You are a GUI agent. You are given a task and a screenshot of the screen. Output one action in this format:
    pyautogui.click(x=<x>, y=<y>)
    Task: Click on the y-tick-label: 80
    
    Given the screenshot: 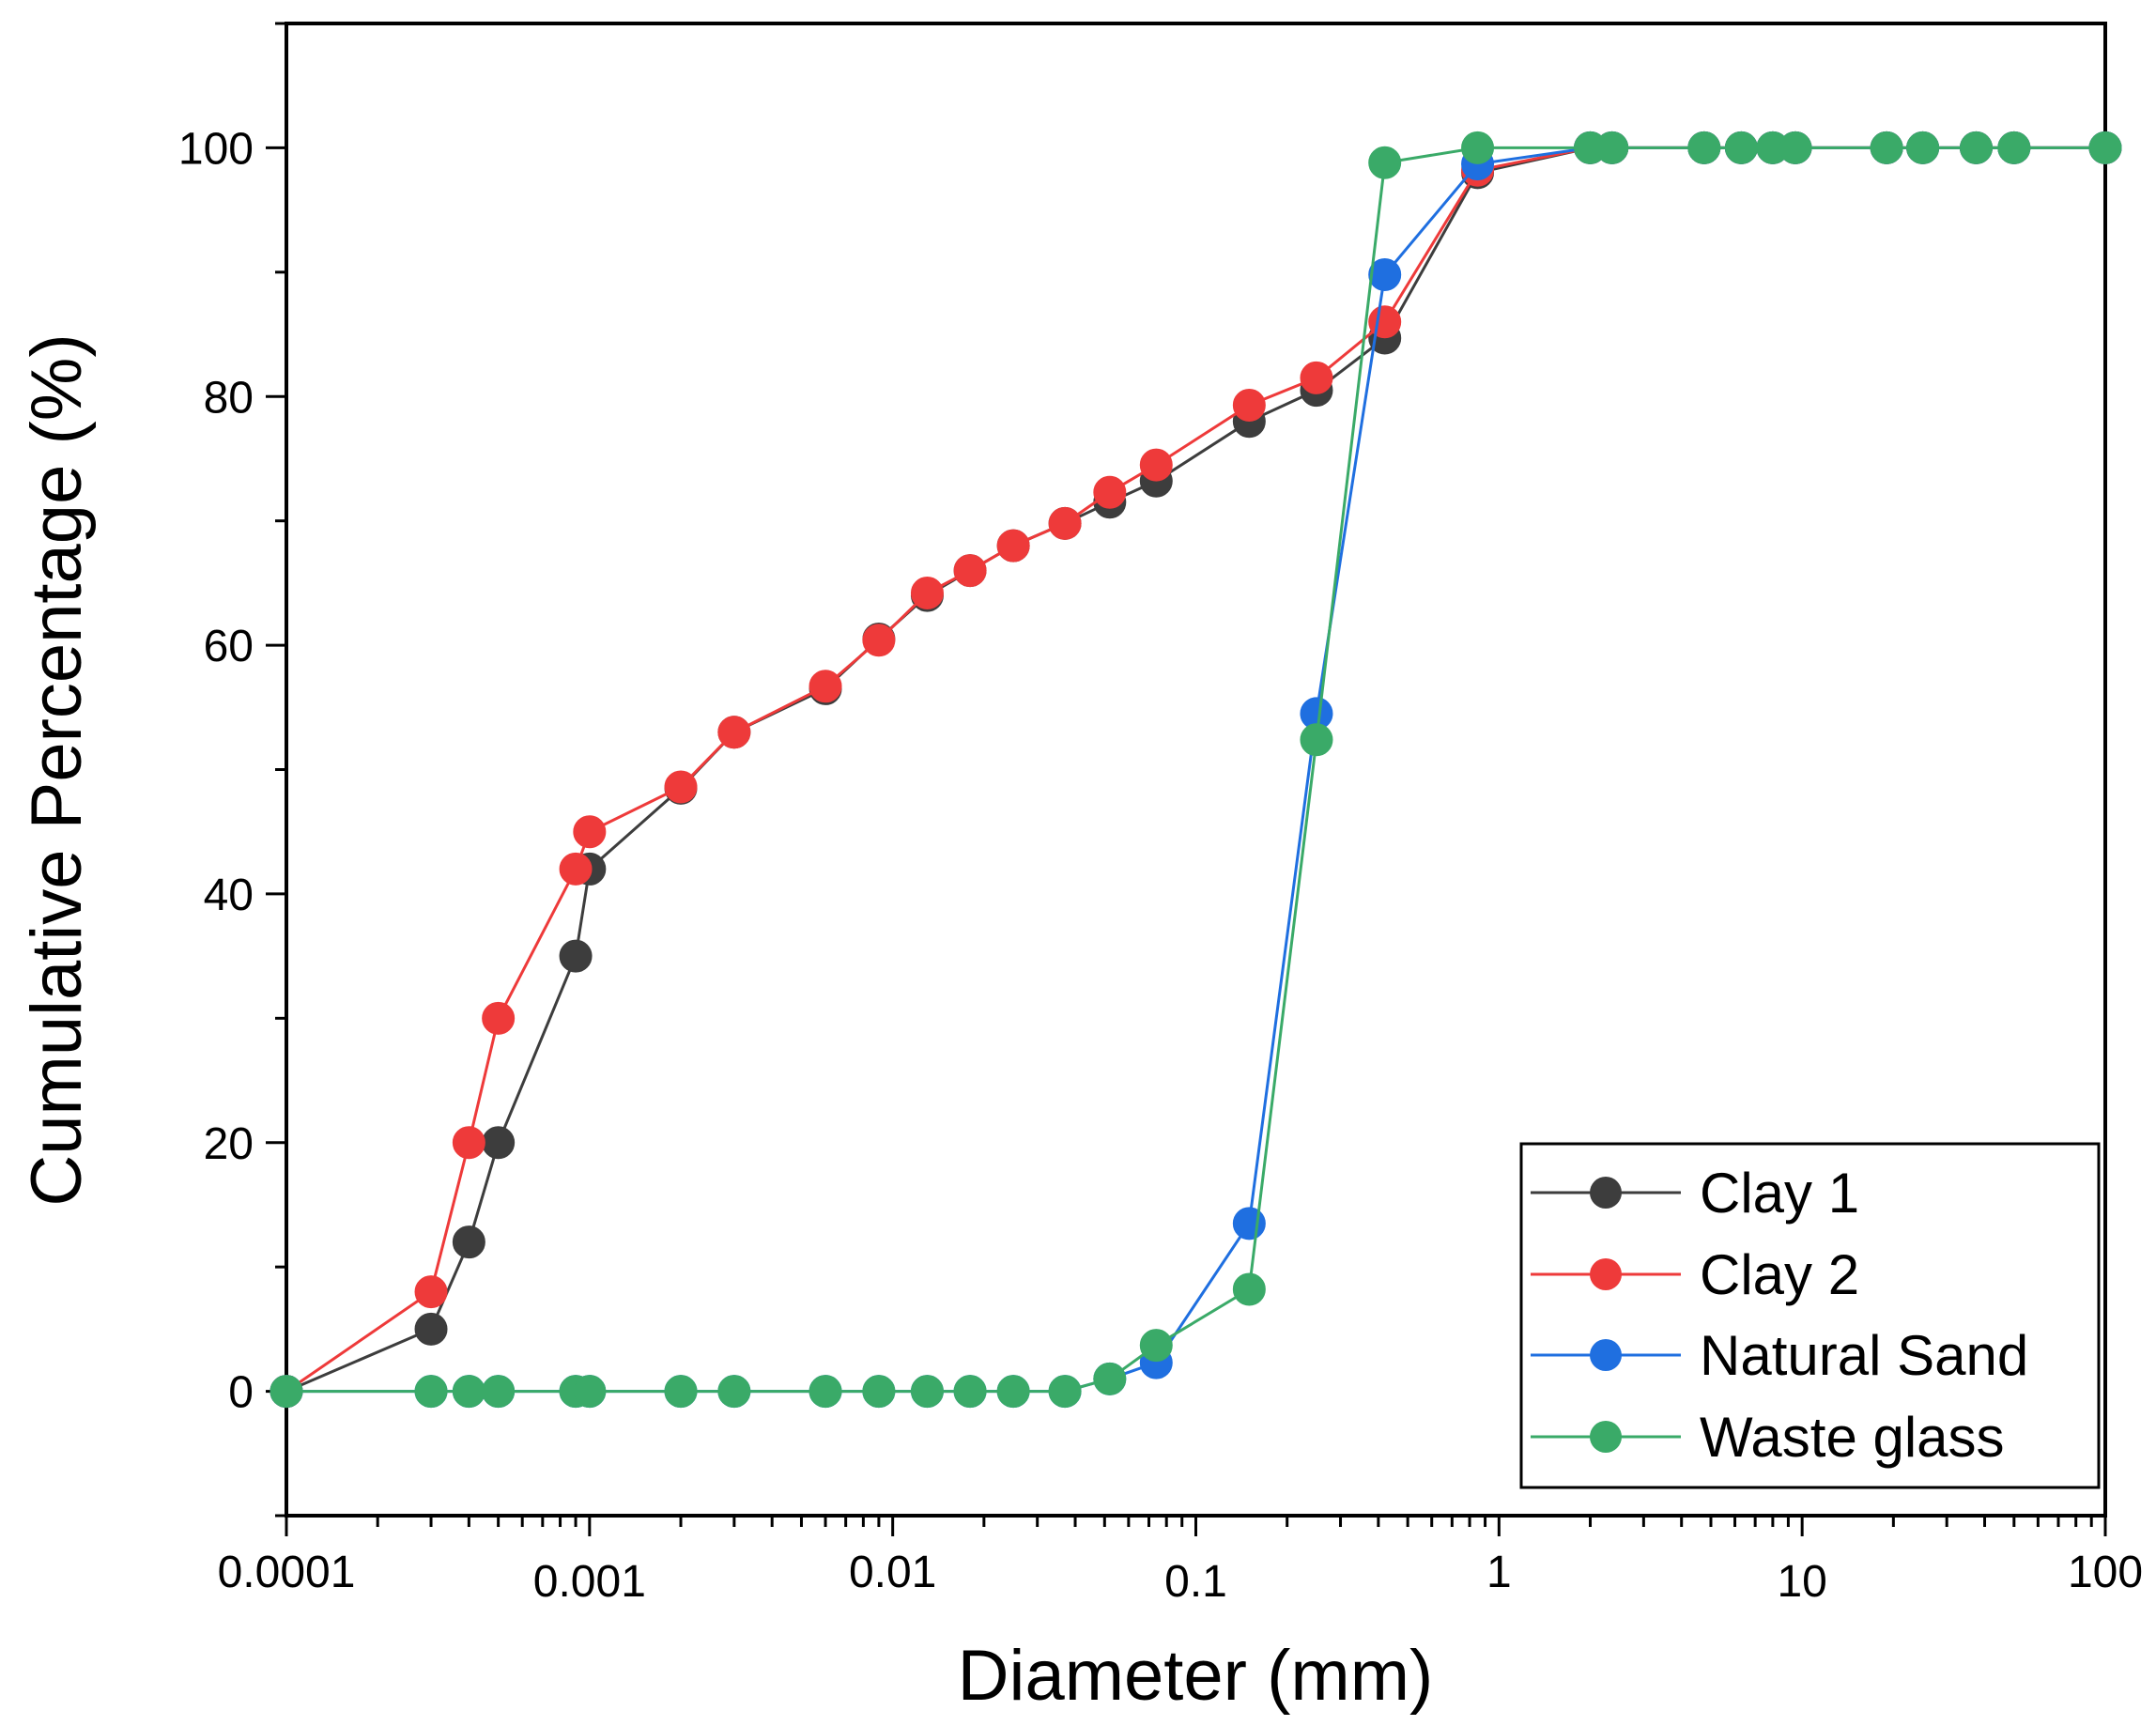 What is the action you would take?
    pyautogui.click(x=229, y=398)
    